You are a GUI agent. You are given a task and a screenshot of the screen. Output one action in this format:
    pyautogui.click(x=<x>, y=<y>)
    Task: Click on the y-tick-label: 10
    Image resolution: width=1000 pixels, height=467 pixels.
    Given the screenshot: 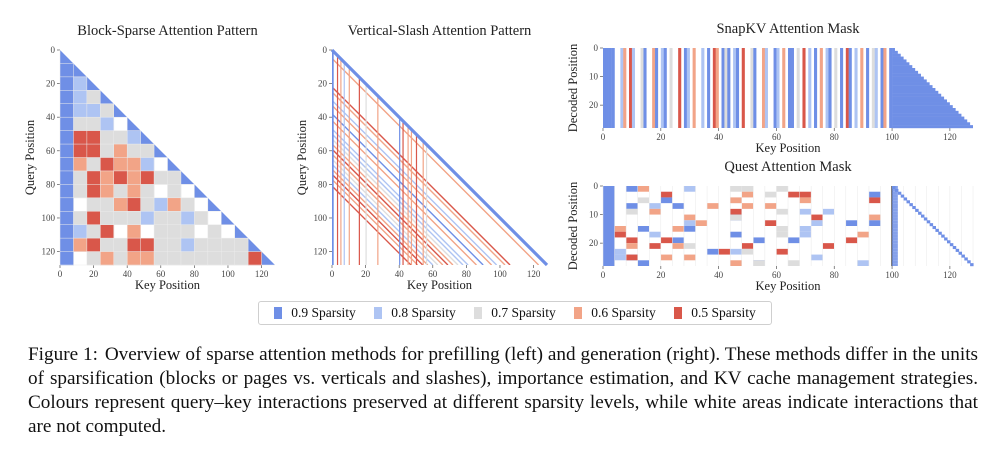 What is the action you would take?
    pyautogui.click(x=594, y=77)
    